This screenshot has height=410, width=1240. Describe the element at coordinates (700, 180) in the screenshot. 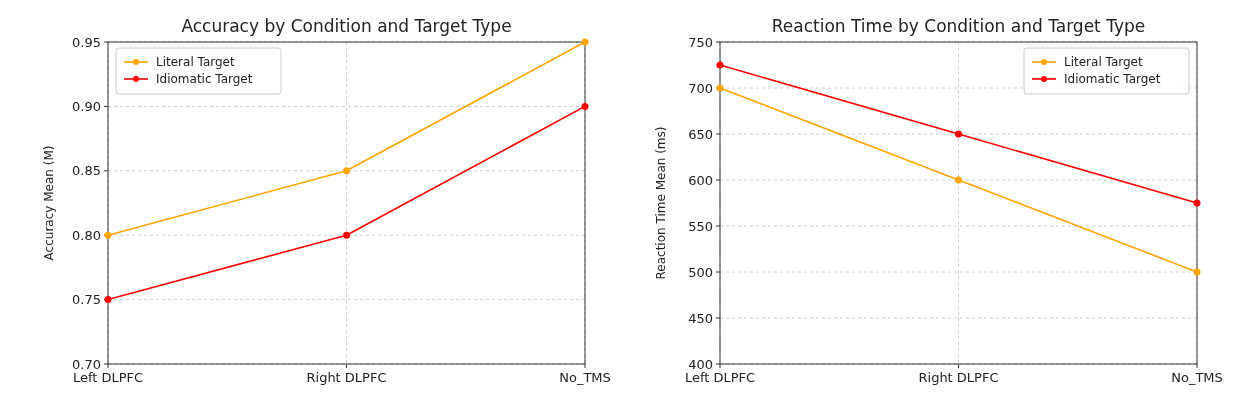

I see `y-tick-label: 600` at that location.